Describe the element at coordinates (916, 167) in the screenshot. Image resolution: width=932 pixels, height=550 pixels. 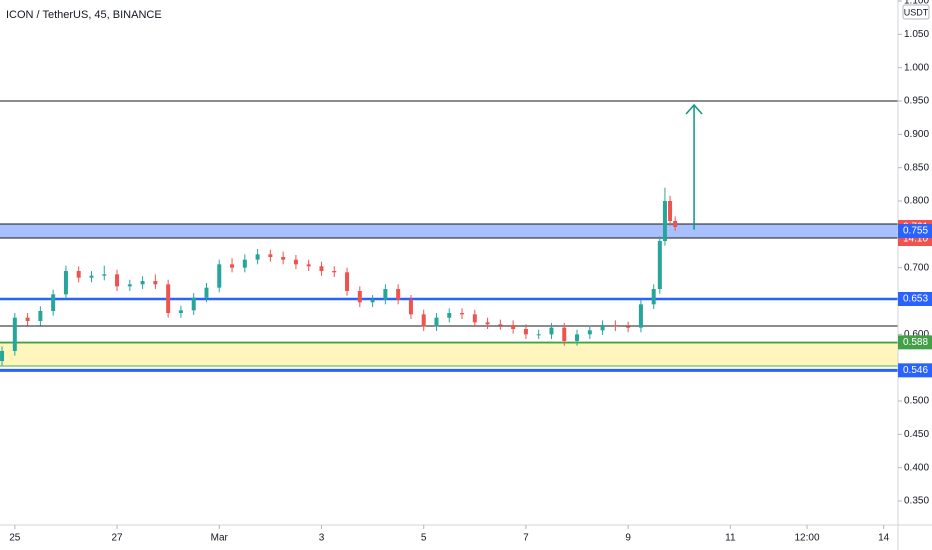
I see `y-tick-label: 0.850` at that location.